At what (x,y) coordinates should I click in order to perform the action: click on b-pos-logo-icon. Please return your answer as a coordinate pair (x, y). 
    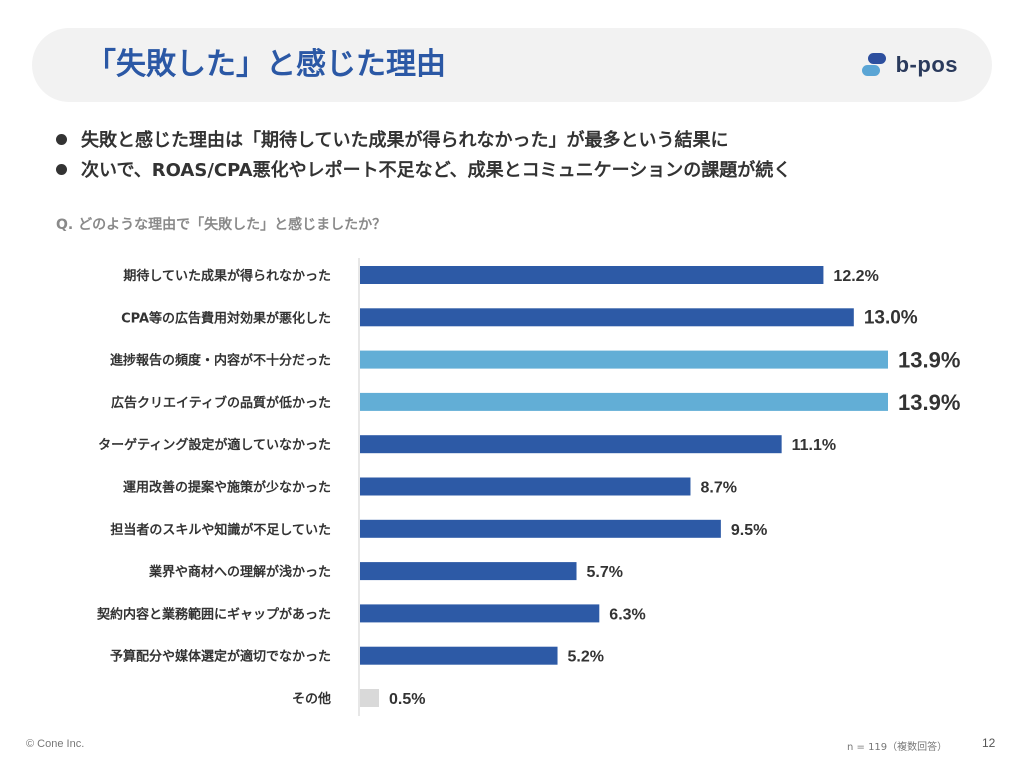
    Looking at the image, I should click on (873, 65).